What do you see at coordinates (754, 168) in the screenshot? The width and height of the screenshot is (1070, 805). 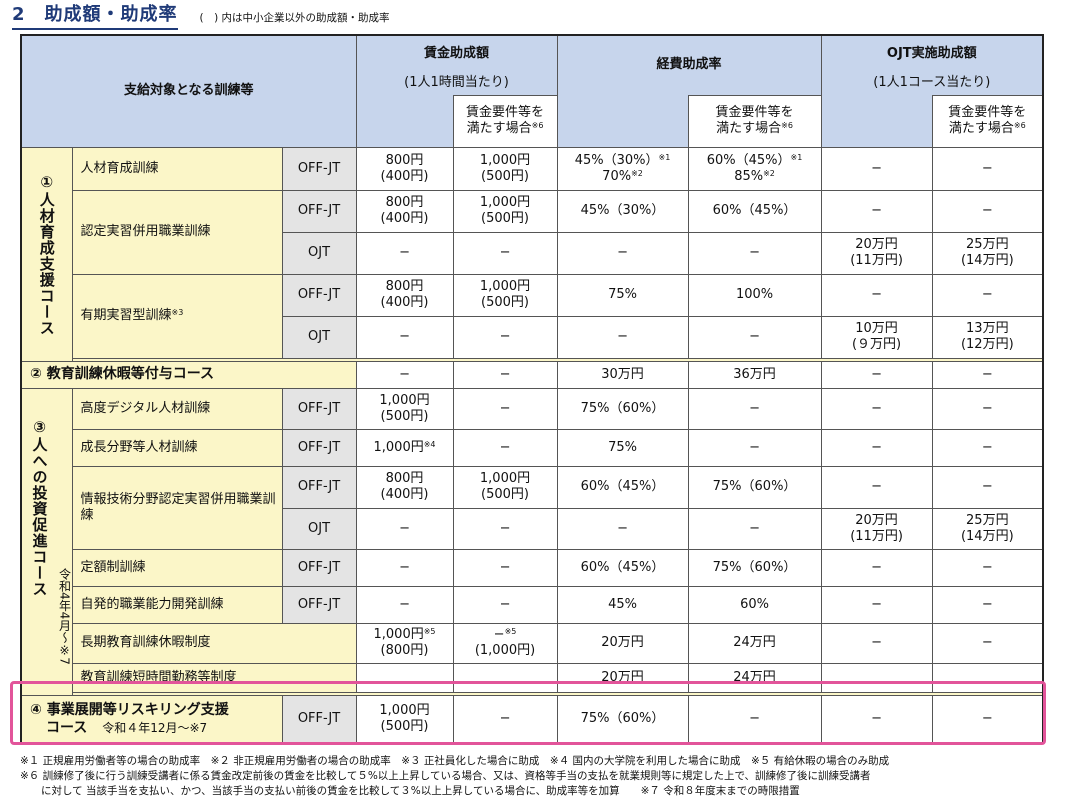 I see `cell: 60%（45%）※1 85%※2` at bounding box center [754, 168].